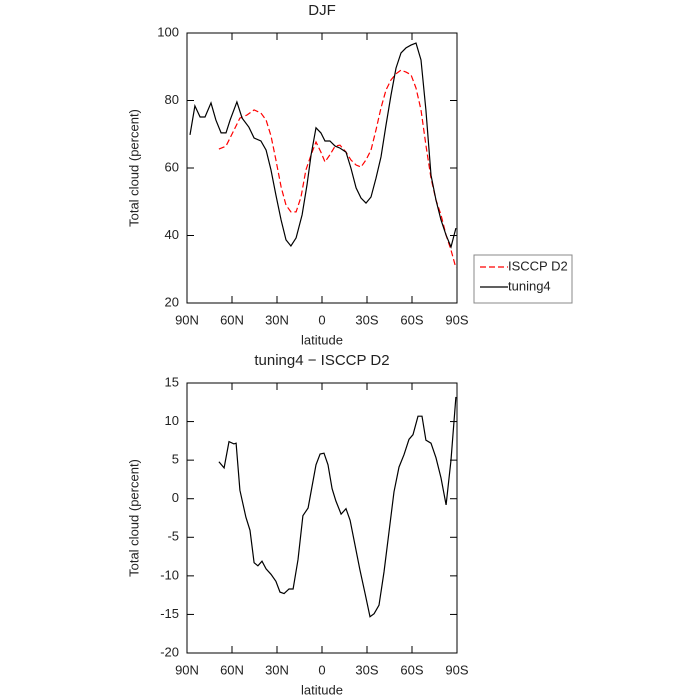  What do you see at coordinates (175, 459) in the screenshot?
I see `y-tick-label: 5` at bounding box center [175, 459].